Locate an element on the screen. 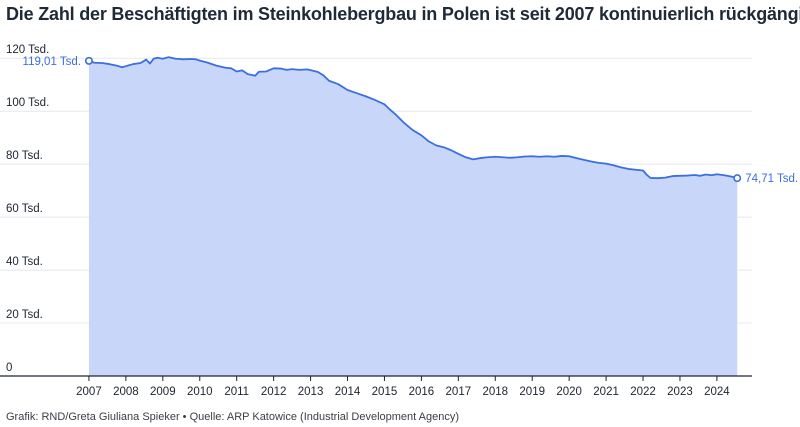  y-tick-label: 20 Tsd. is located at coordinates (24, 315).